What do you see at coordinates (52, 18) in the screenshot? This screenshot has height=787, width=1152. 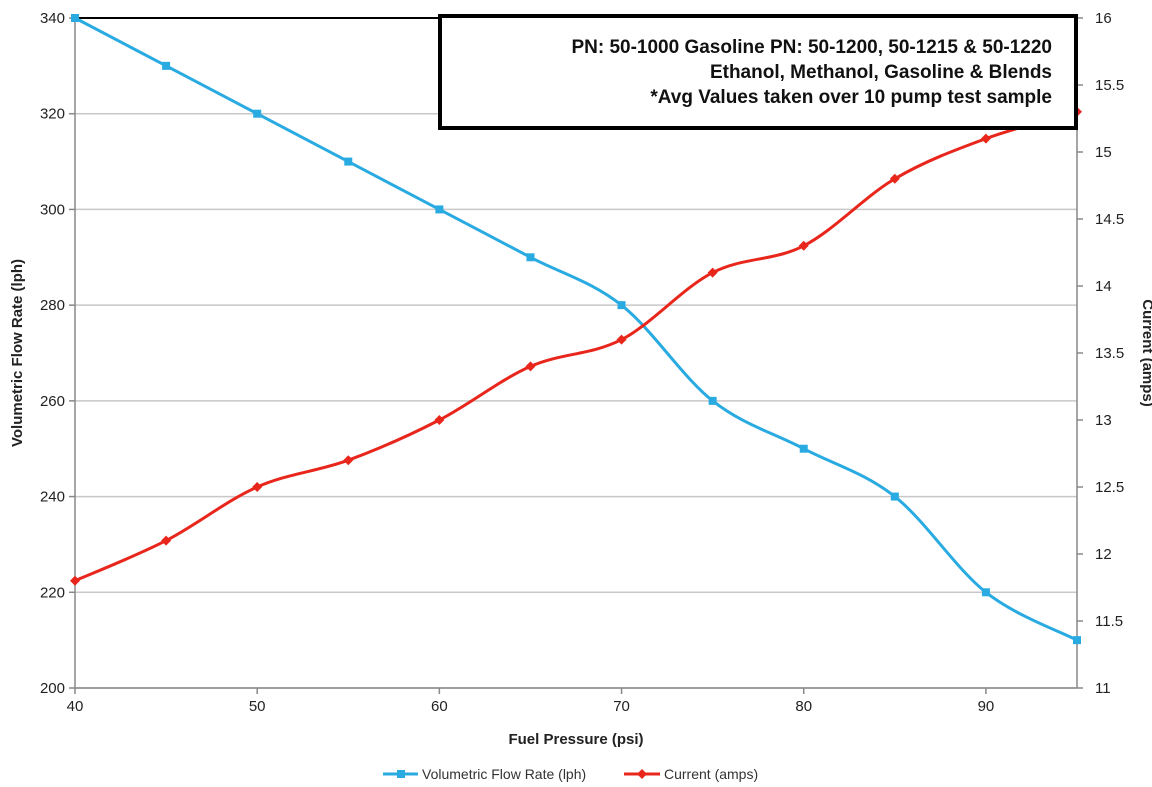 I see `y-left-tick-label-7: 340` at bounding box center [52, 18].